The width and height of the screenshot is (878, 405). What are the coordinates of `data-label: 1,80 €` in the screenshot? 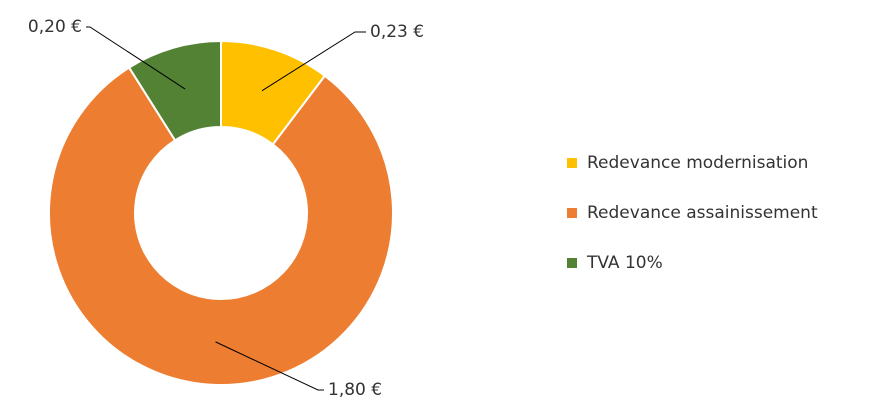 It's located at (355, 390).